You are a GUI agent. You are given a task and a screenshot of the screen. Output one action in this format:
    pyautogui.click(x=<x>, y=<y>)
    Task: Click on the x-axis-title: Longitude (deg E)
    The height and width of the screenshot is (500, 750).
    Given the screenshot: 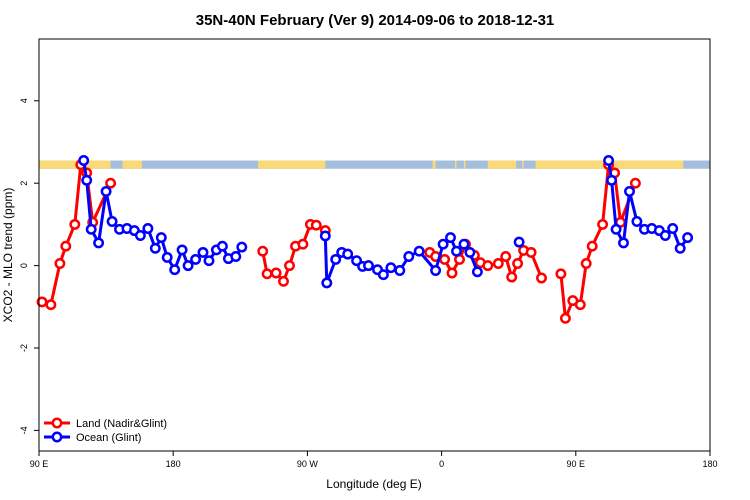 What is the action you would take?
    pyautogui.click(x=373, y=484)
    